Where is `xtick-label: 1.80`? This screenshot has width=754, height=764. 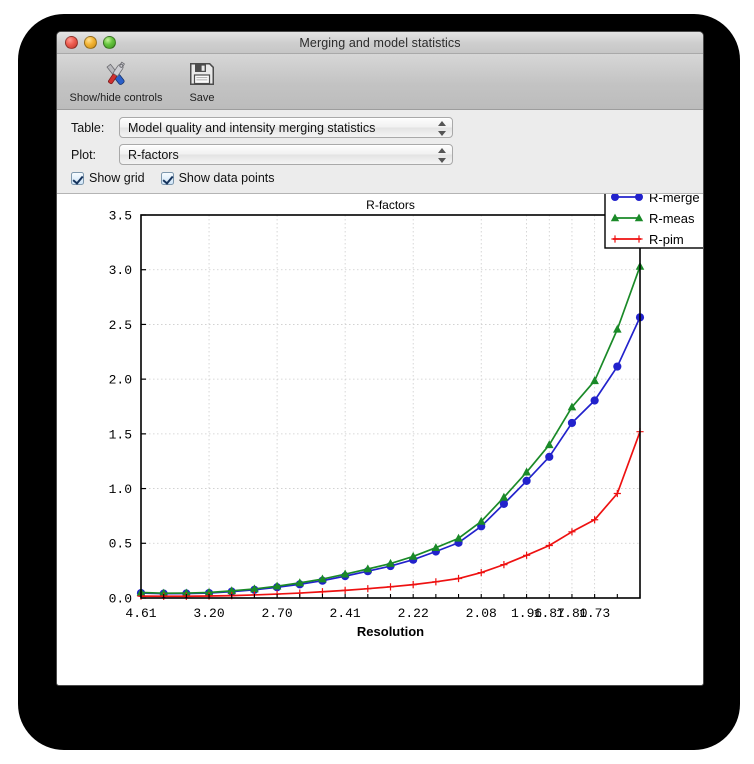
xtick-label: 1.80 is located at coordinates (571, 613).